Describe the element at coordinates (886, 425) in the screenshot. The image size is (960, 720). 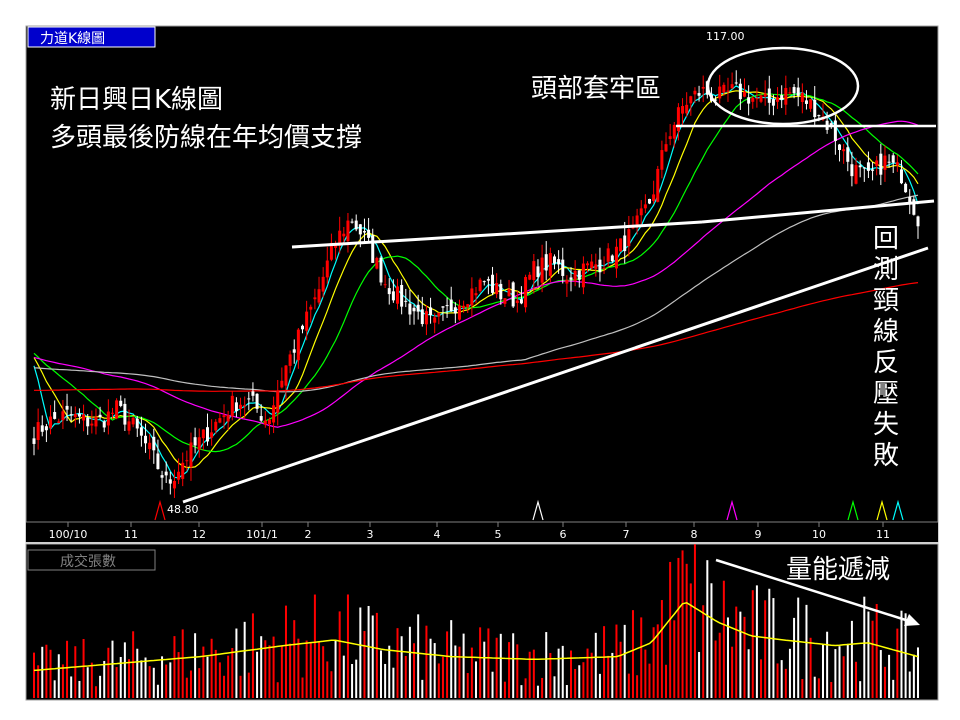
I see `annotation-retest-char: 失` at that location.